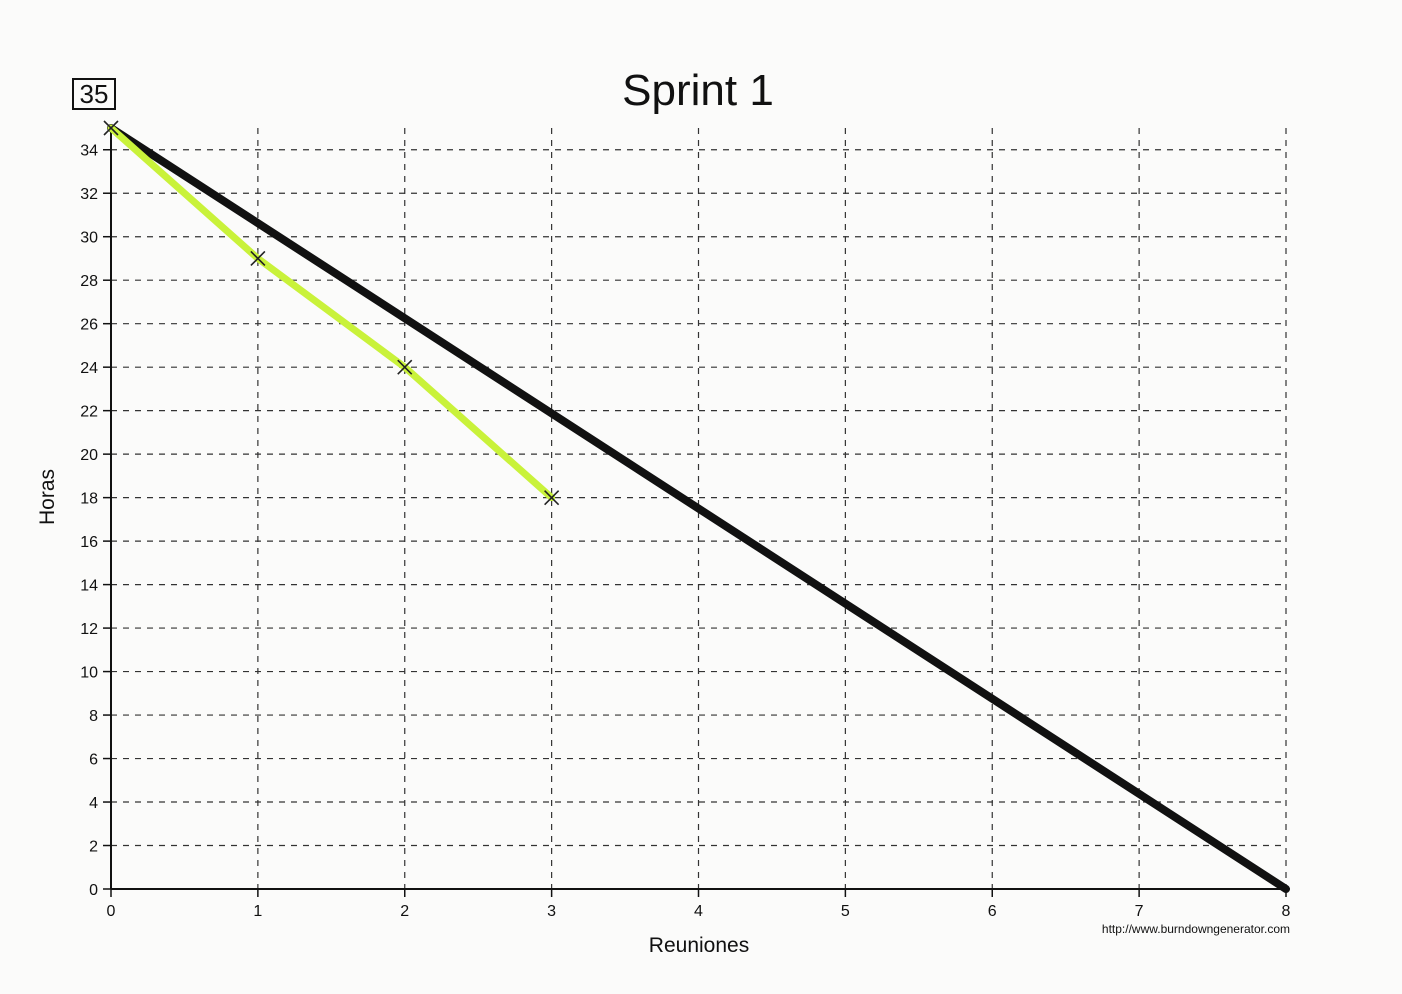 This screenshot has width=1402, height=994. What do you see at coordinates (89, 281) in the screenshot?
I see `y-tick-label: 28` at bounding box center [89, 281].